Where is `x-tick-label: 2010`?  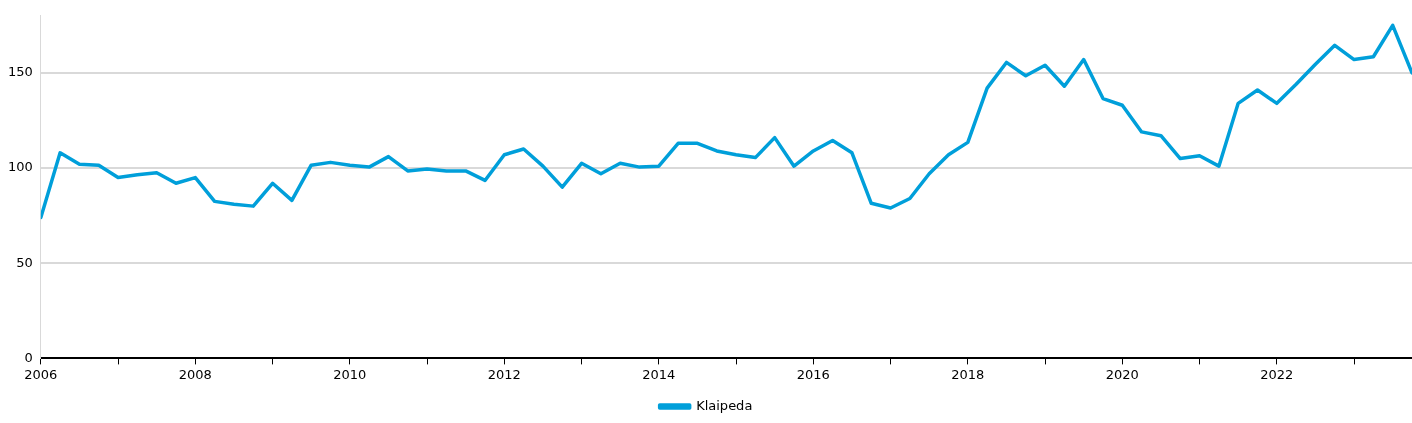 x-tick-label: 2010 is located at coordinates (350, 374).